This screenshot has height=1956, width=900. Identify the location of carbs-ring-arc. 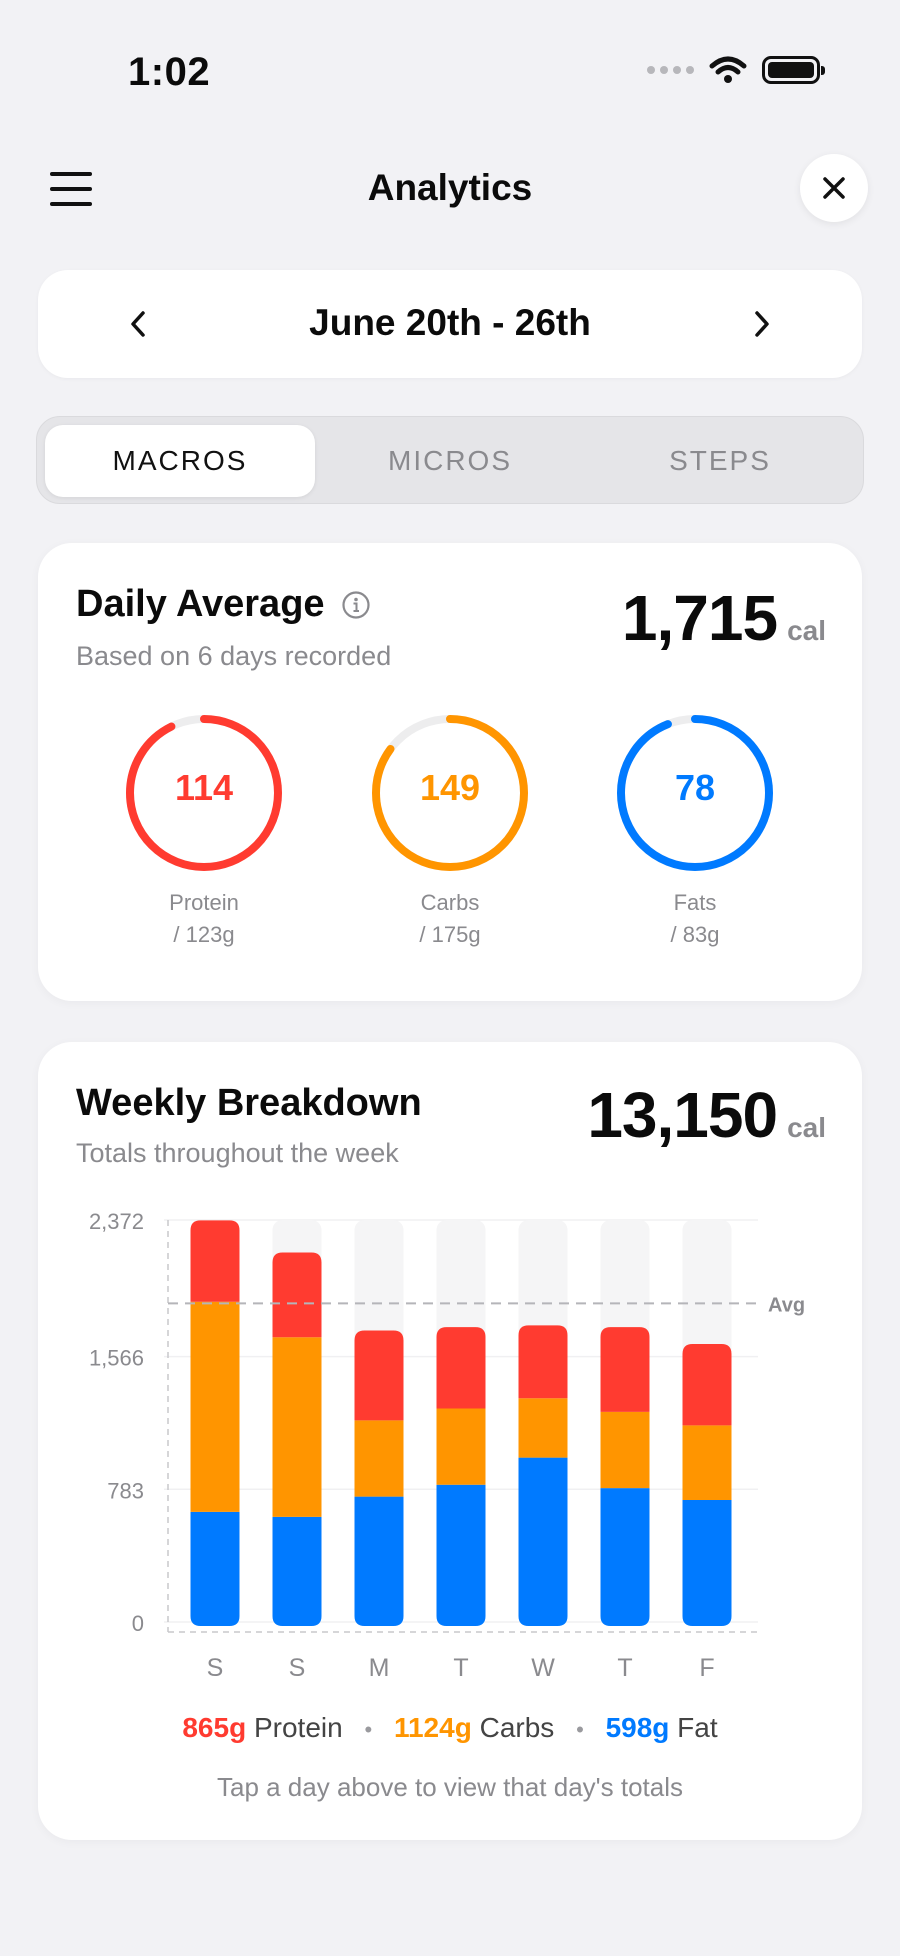
(450, 793).